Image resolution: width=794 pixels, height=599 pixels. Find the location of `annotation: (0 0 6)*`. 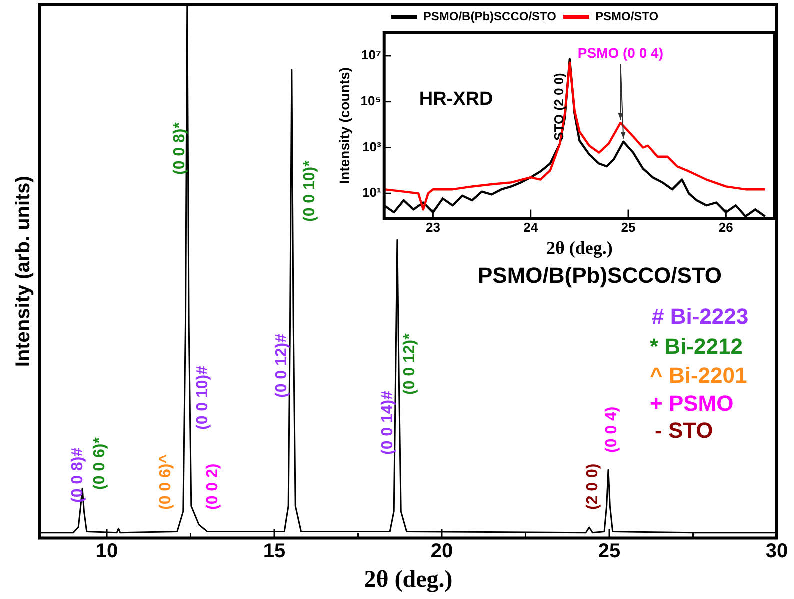

annotation: (0 0 6)* is located at coordinates (99, 463).